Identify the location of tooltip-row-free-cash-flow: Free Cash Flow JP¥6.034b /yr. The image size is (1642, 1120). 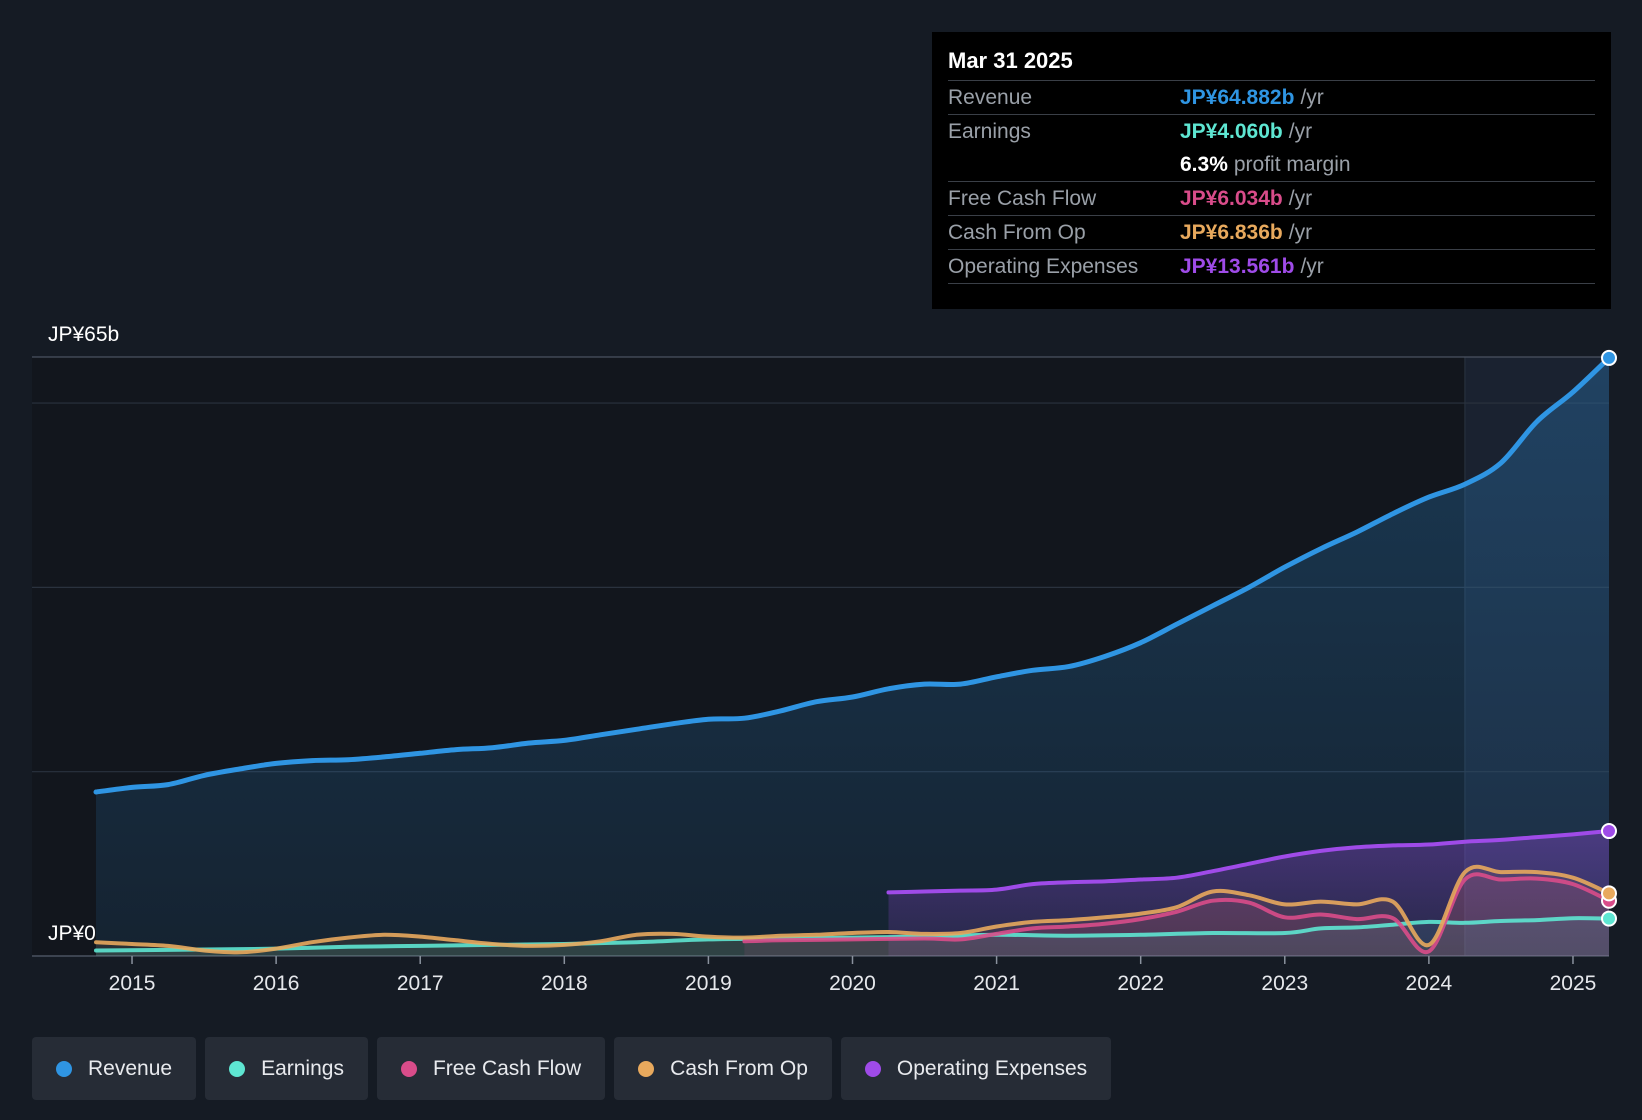
(1271, 198).